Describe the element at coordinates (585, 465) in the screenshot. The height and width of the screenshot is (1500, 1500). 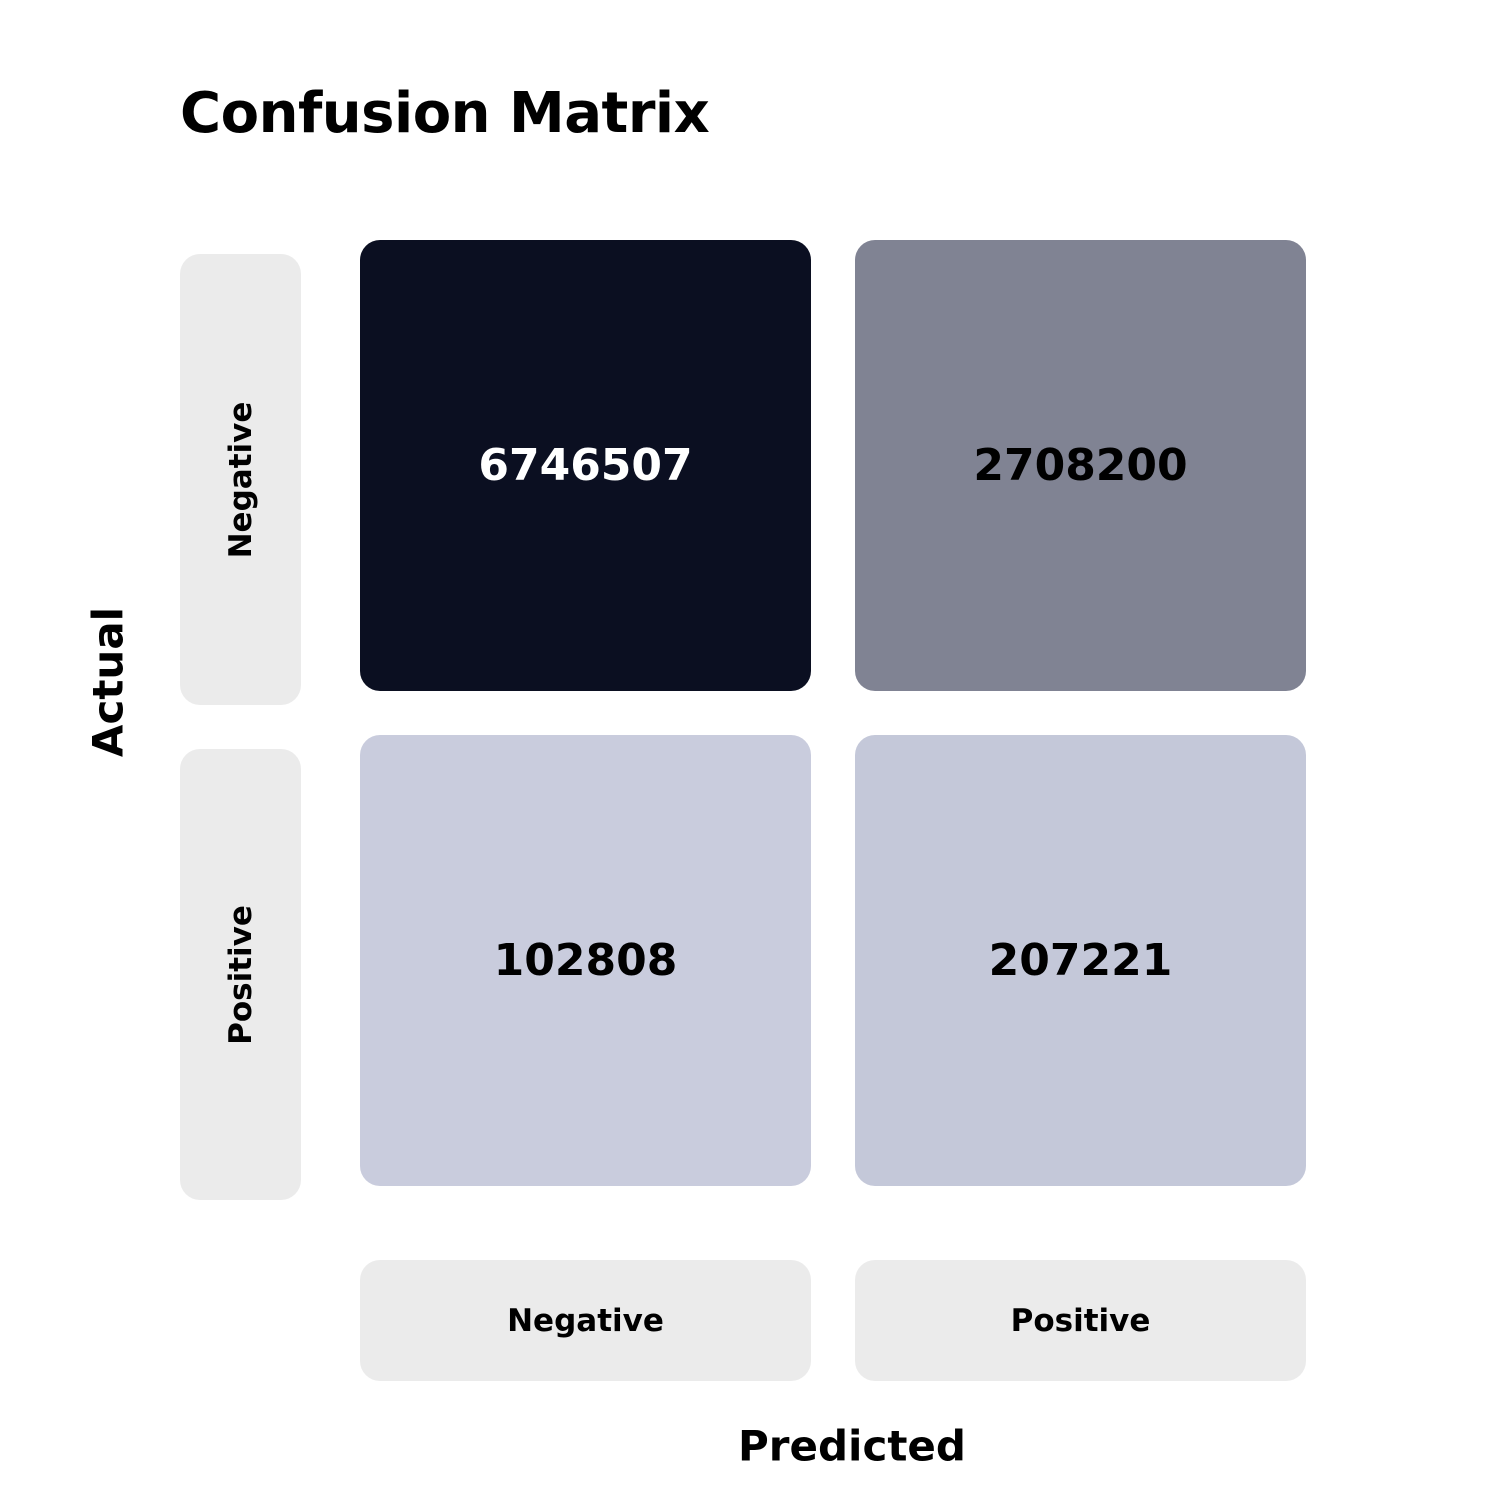
I see `cell-actual-negative-predicted-negative: 6746507` at that location.